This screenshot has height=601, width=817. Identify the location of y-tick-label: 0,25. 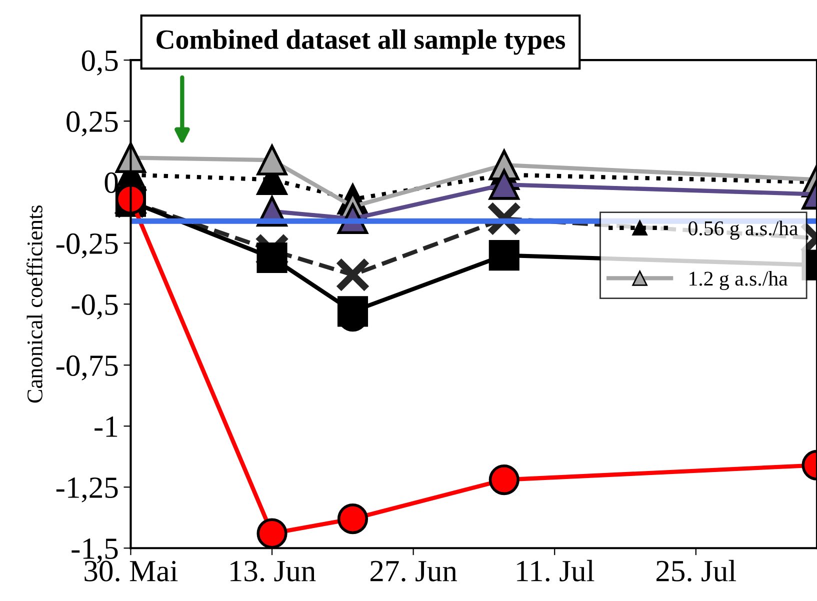
(92, 123).